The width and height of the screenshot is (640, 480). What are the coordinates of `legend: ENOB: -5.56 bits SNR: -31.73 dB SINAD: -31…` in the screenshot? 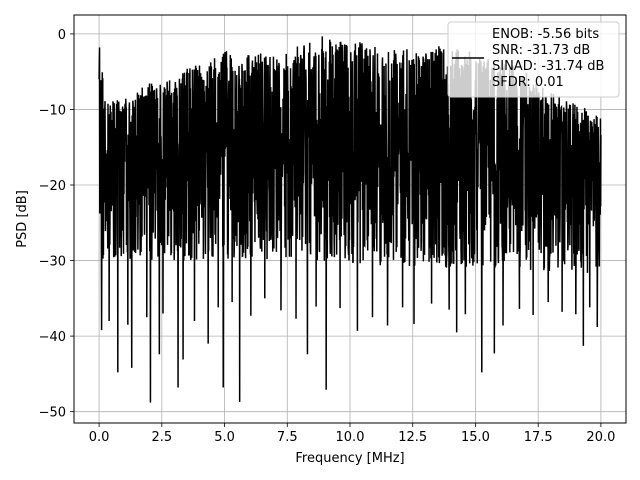 It's located at (533, 59).